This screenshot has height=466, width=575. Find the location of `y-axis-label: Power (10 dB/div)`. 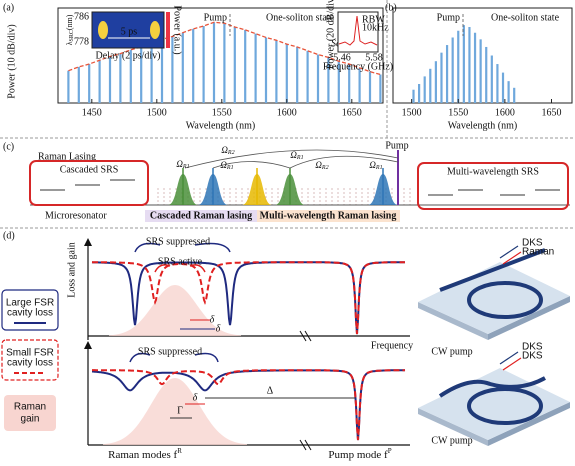

y-axis-label: Power (10 dB/div) is located at coordinates (11, 61).